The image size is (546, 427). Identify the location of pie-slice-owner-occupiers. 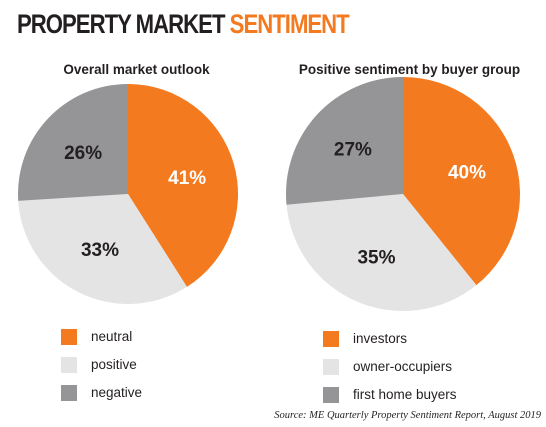
(381, 252).